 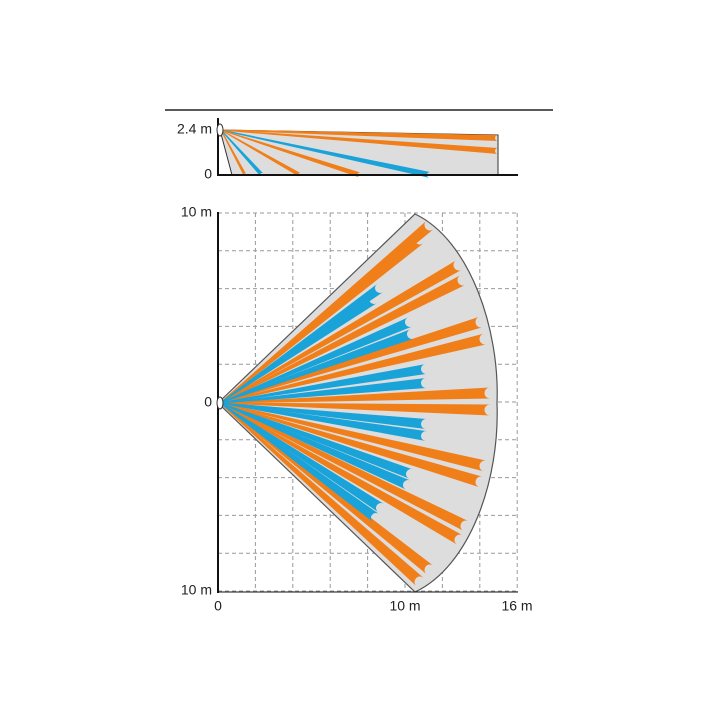 I want to click on side-y-label: 0, so click(x=208, y=174).